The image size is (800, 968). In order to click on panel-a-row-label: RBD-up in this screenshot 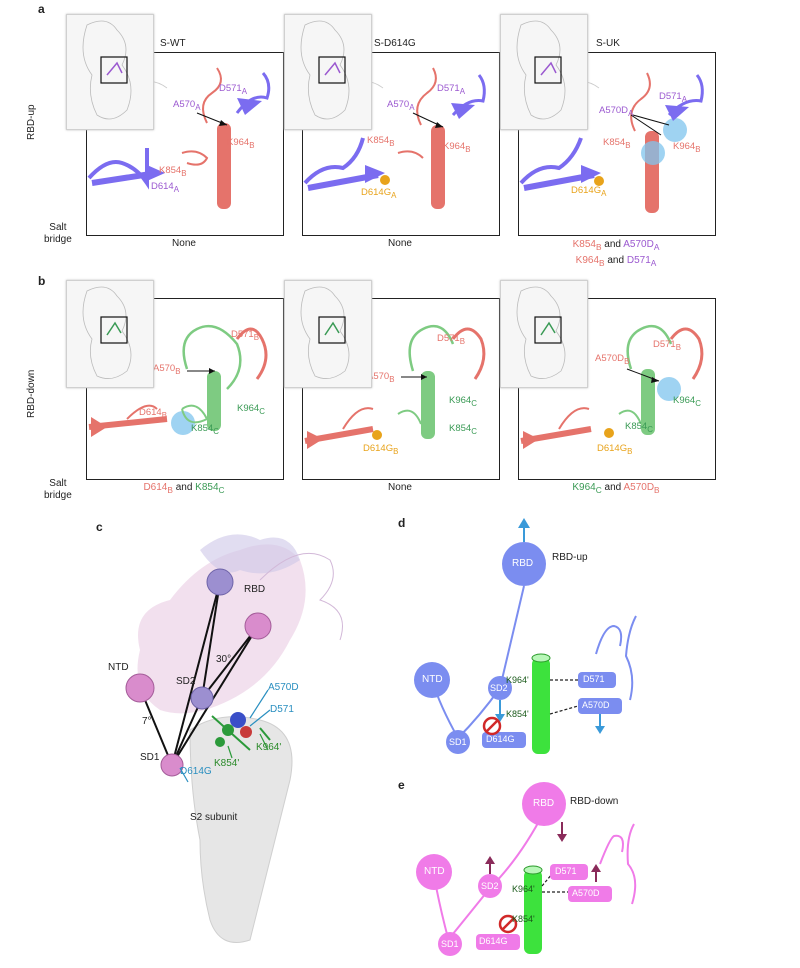, I will do `click(31, 122)`.